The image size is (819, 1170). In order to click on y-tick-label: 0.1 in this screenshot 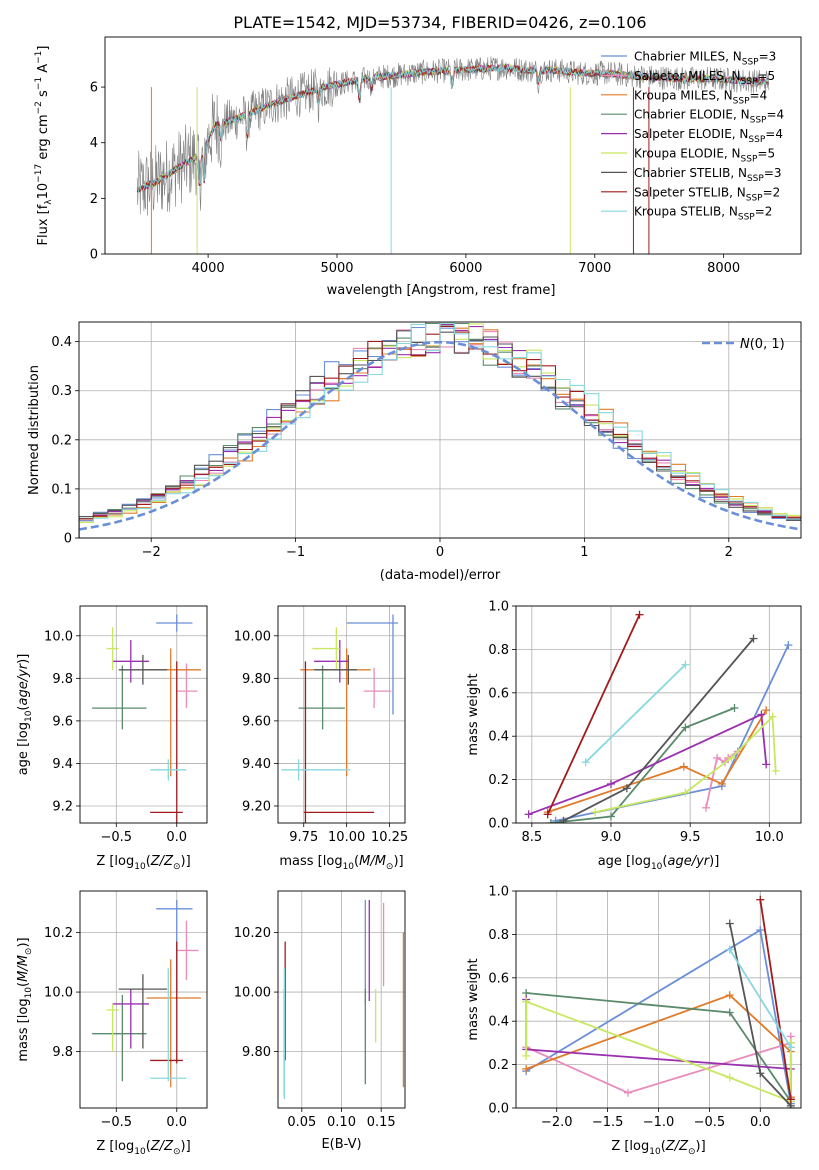, I will do `click(61, 489)`.